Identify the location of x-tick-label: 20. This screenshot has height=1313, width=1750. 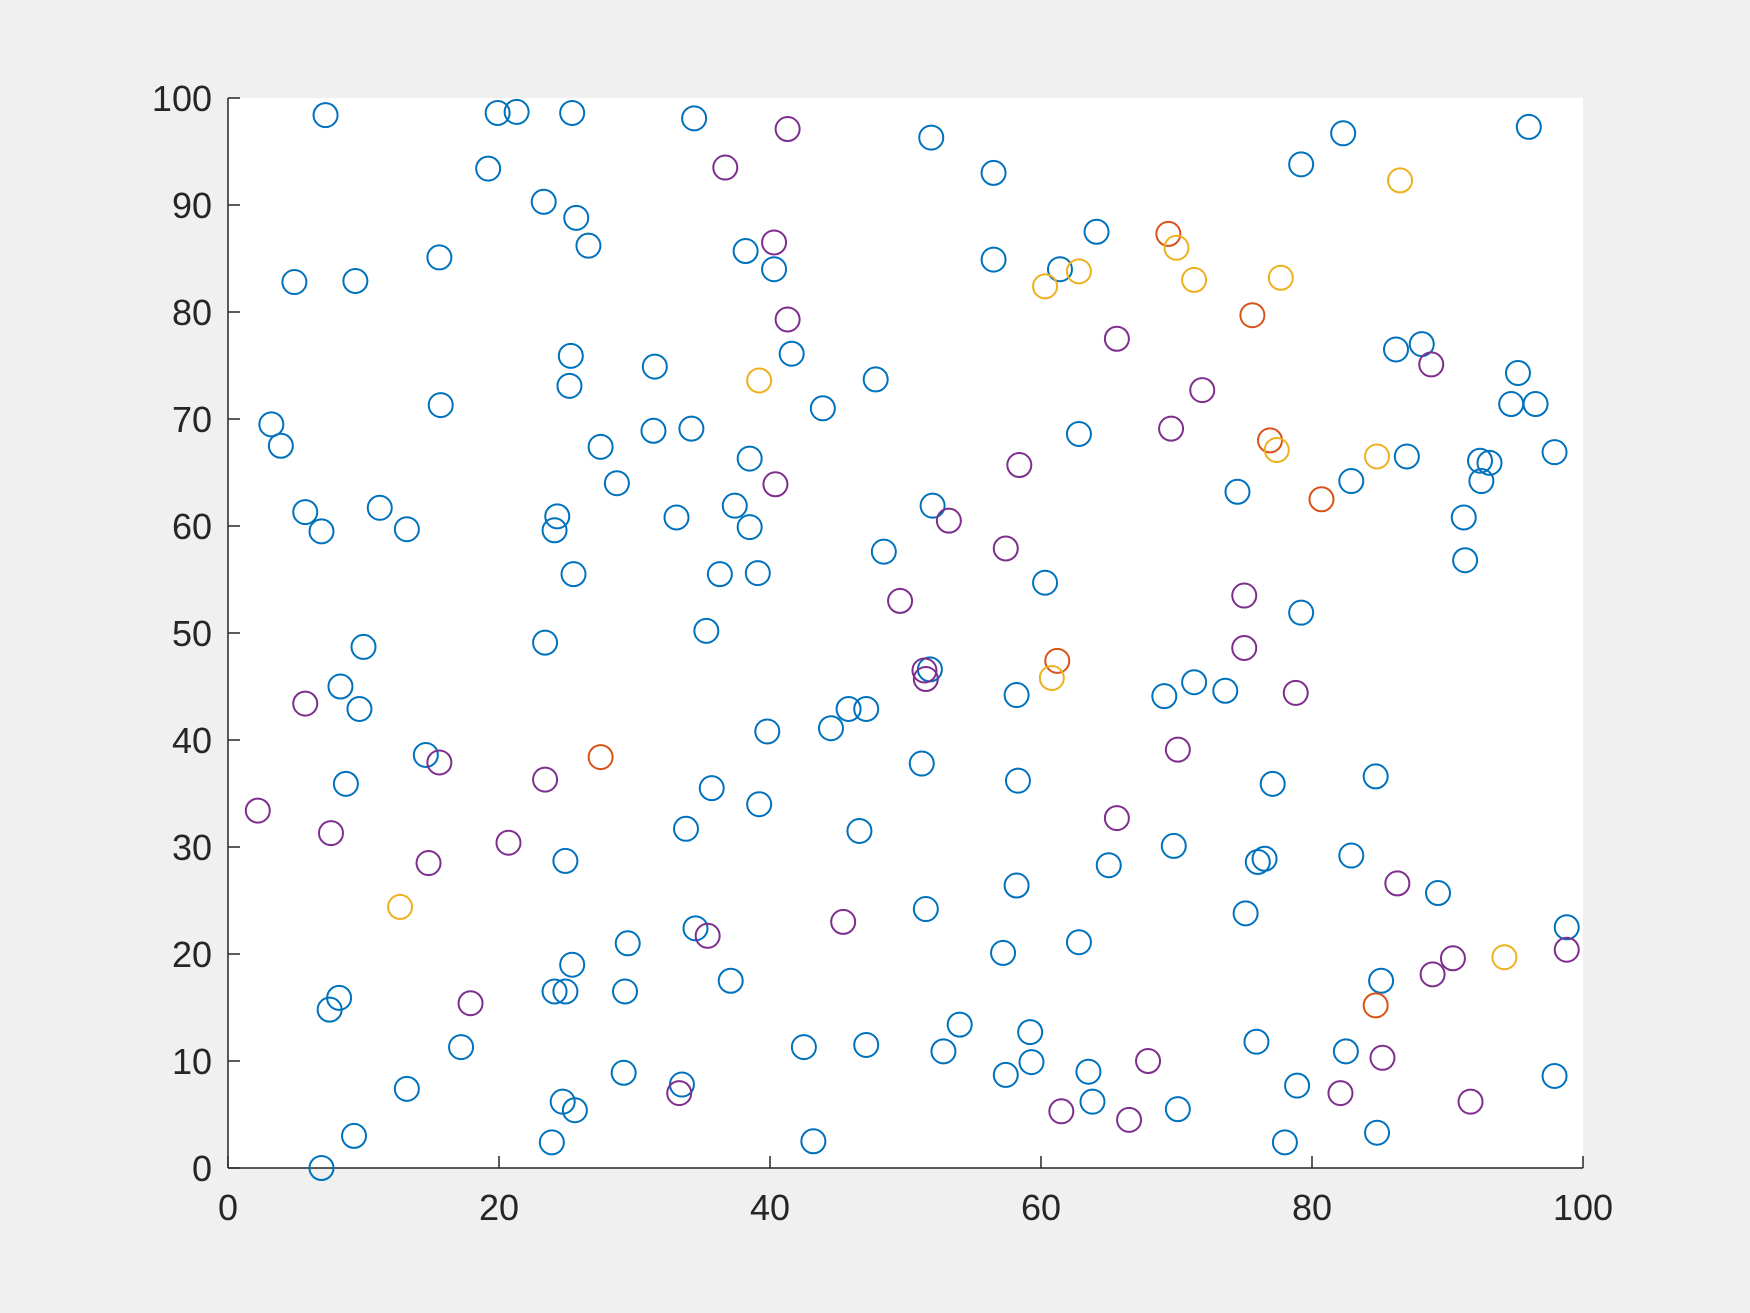
(499, 1207).